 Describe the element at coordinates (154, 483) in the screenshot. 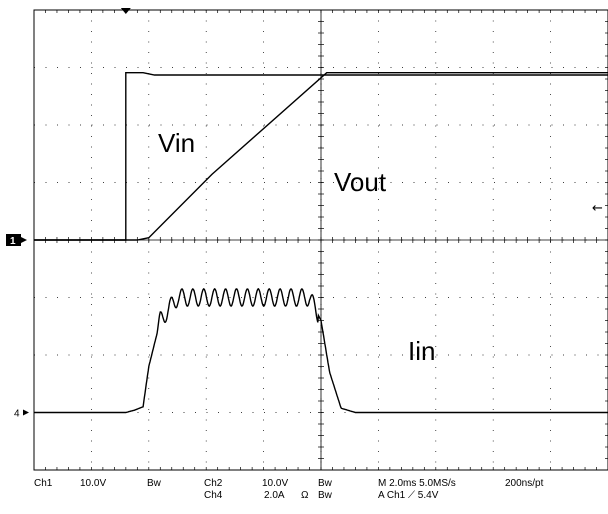

I see `ch1-bandwidth: Bw` at that location.